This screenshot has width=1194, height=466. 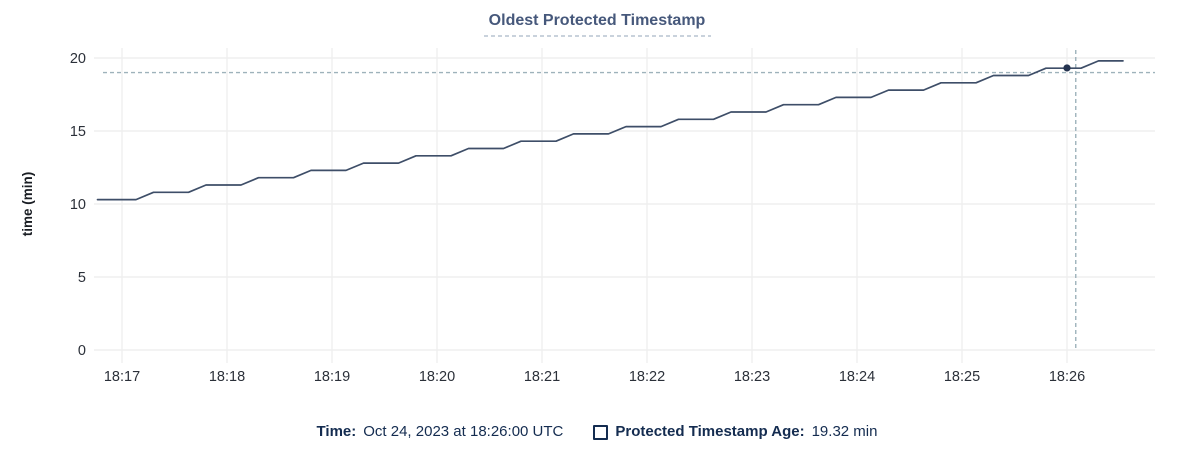 What do you see at coordinates (82, 278) in the screenshot?
I see `y-tick-label: 5` at bounding box center [82, 278].